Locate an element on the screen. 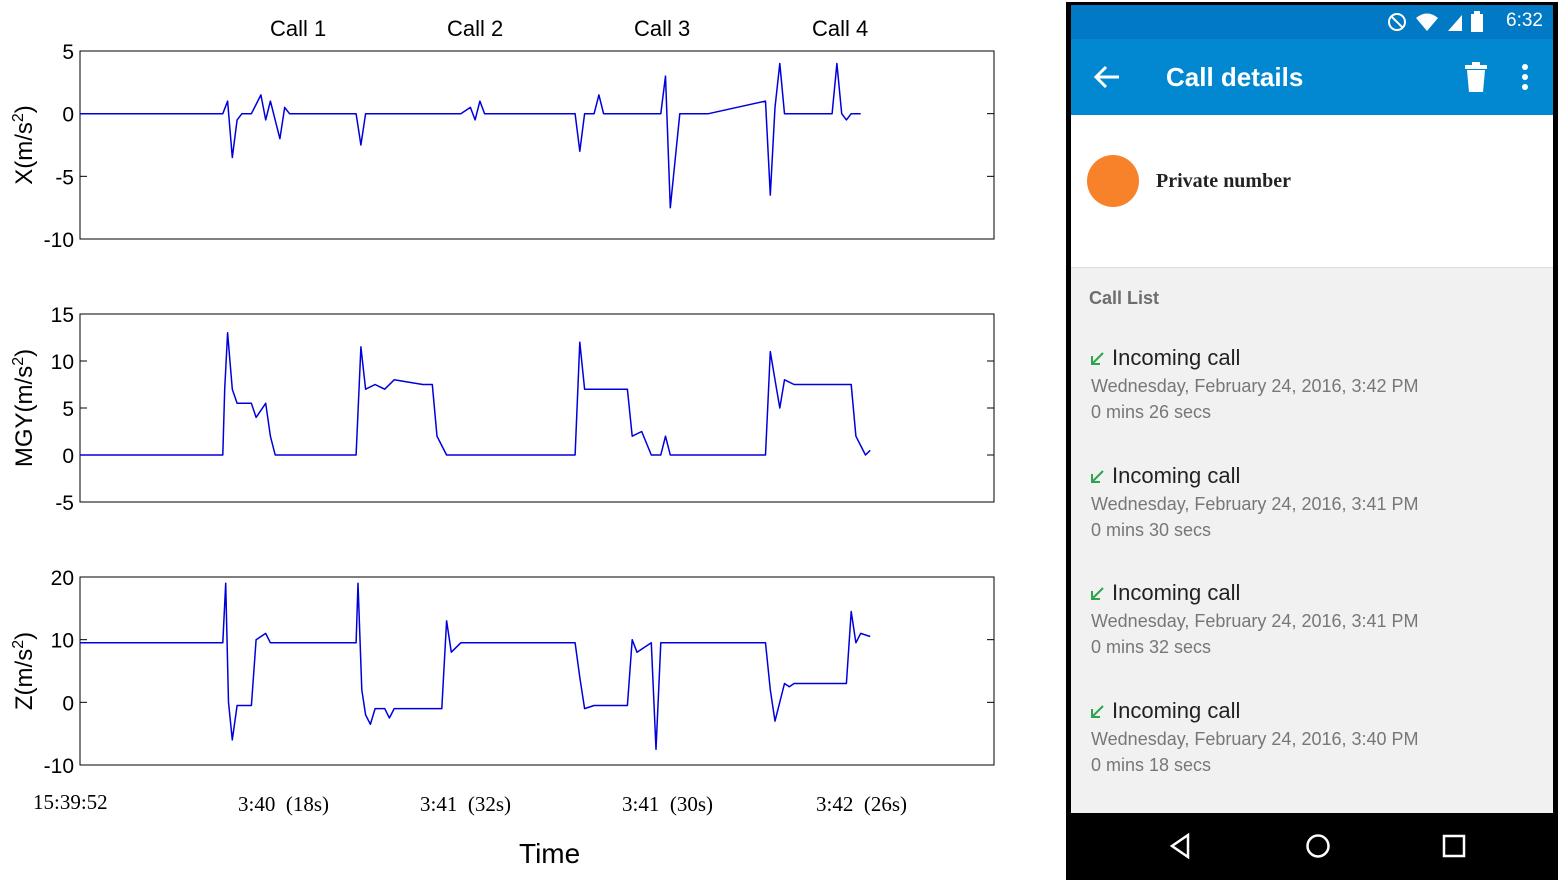 The image size is (1560, 882). call-duration: 0 mins 18 secs is located at coordinates (1151, 765).